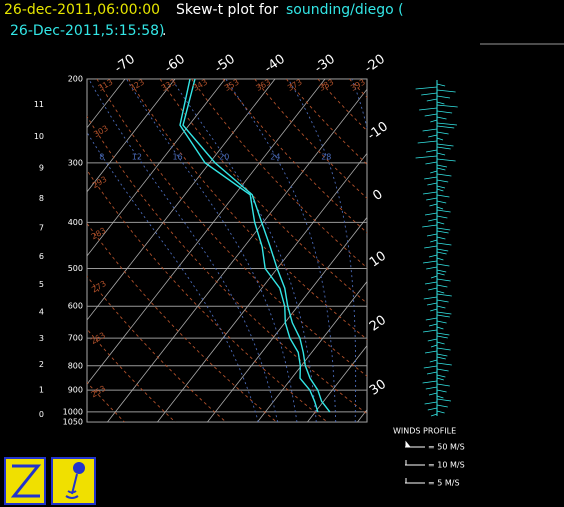 The width and height of the screenshot is (564, 507). I want to click on pressure-label: 300, so click(75, 162).